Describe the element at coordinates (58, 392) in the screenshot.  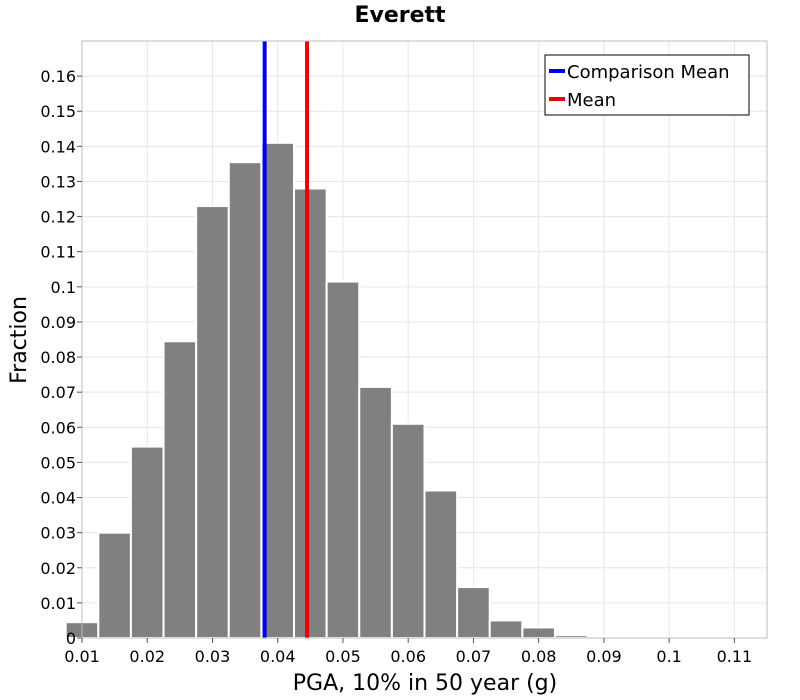
I see `y-tick-label: 0.07` at that location.